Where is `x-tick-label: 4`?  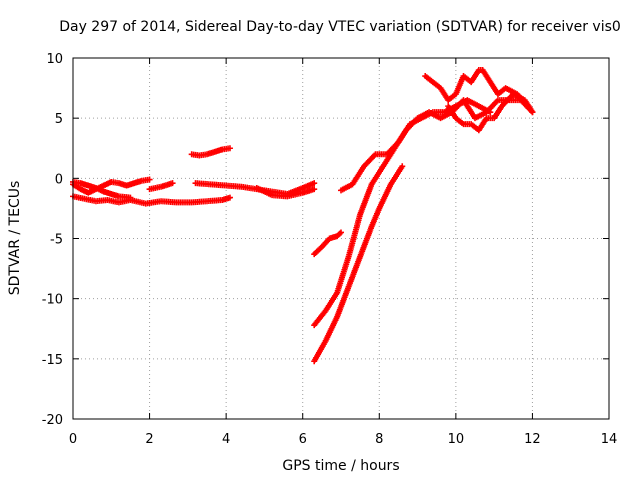
x-tick-label: 4 is located at coordinates (226, 439).